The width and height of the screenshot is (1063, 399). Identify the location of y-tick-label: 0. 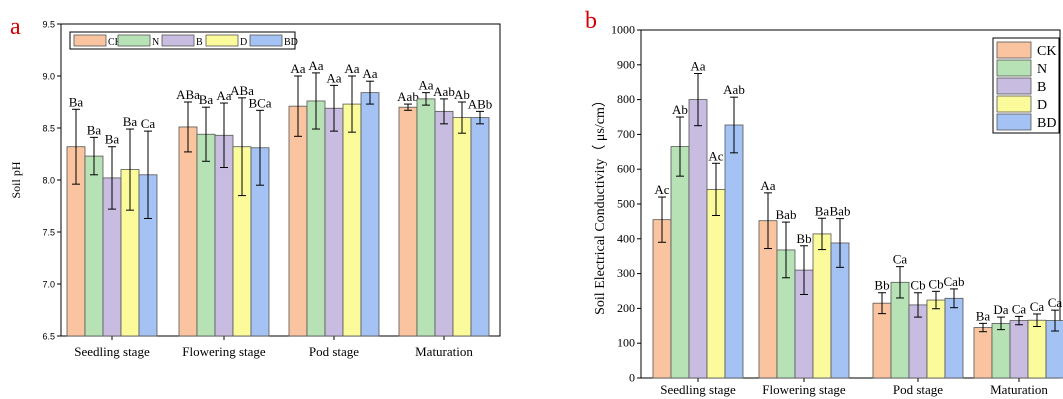
(632, 378).